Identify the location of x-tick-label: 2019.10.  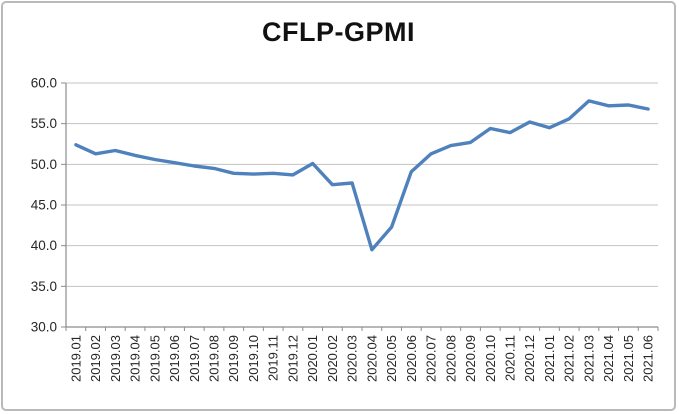
(253, 358).